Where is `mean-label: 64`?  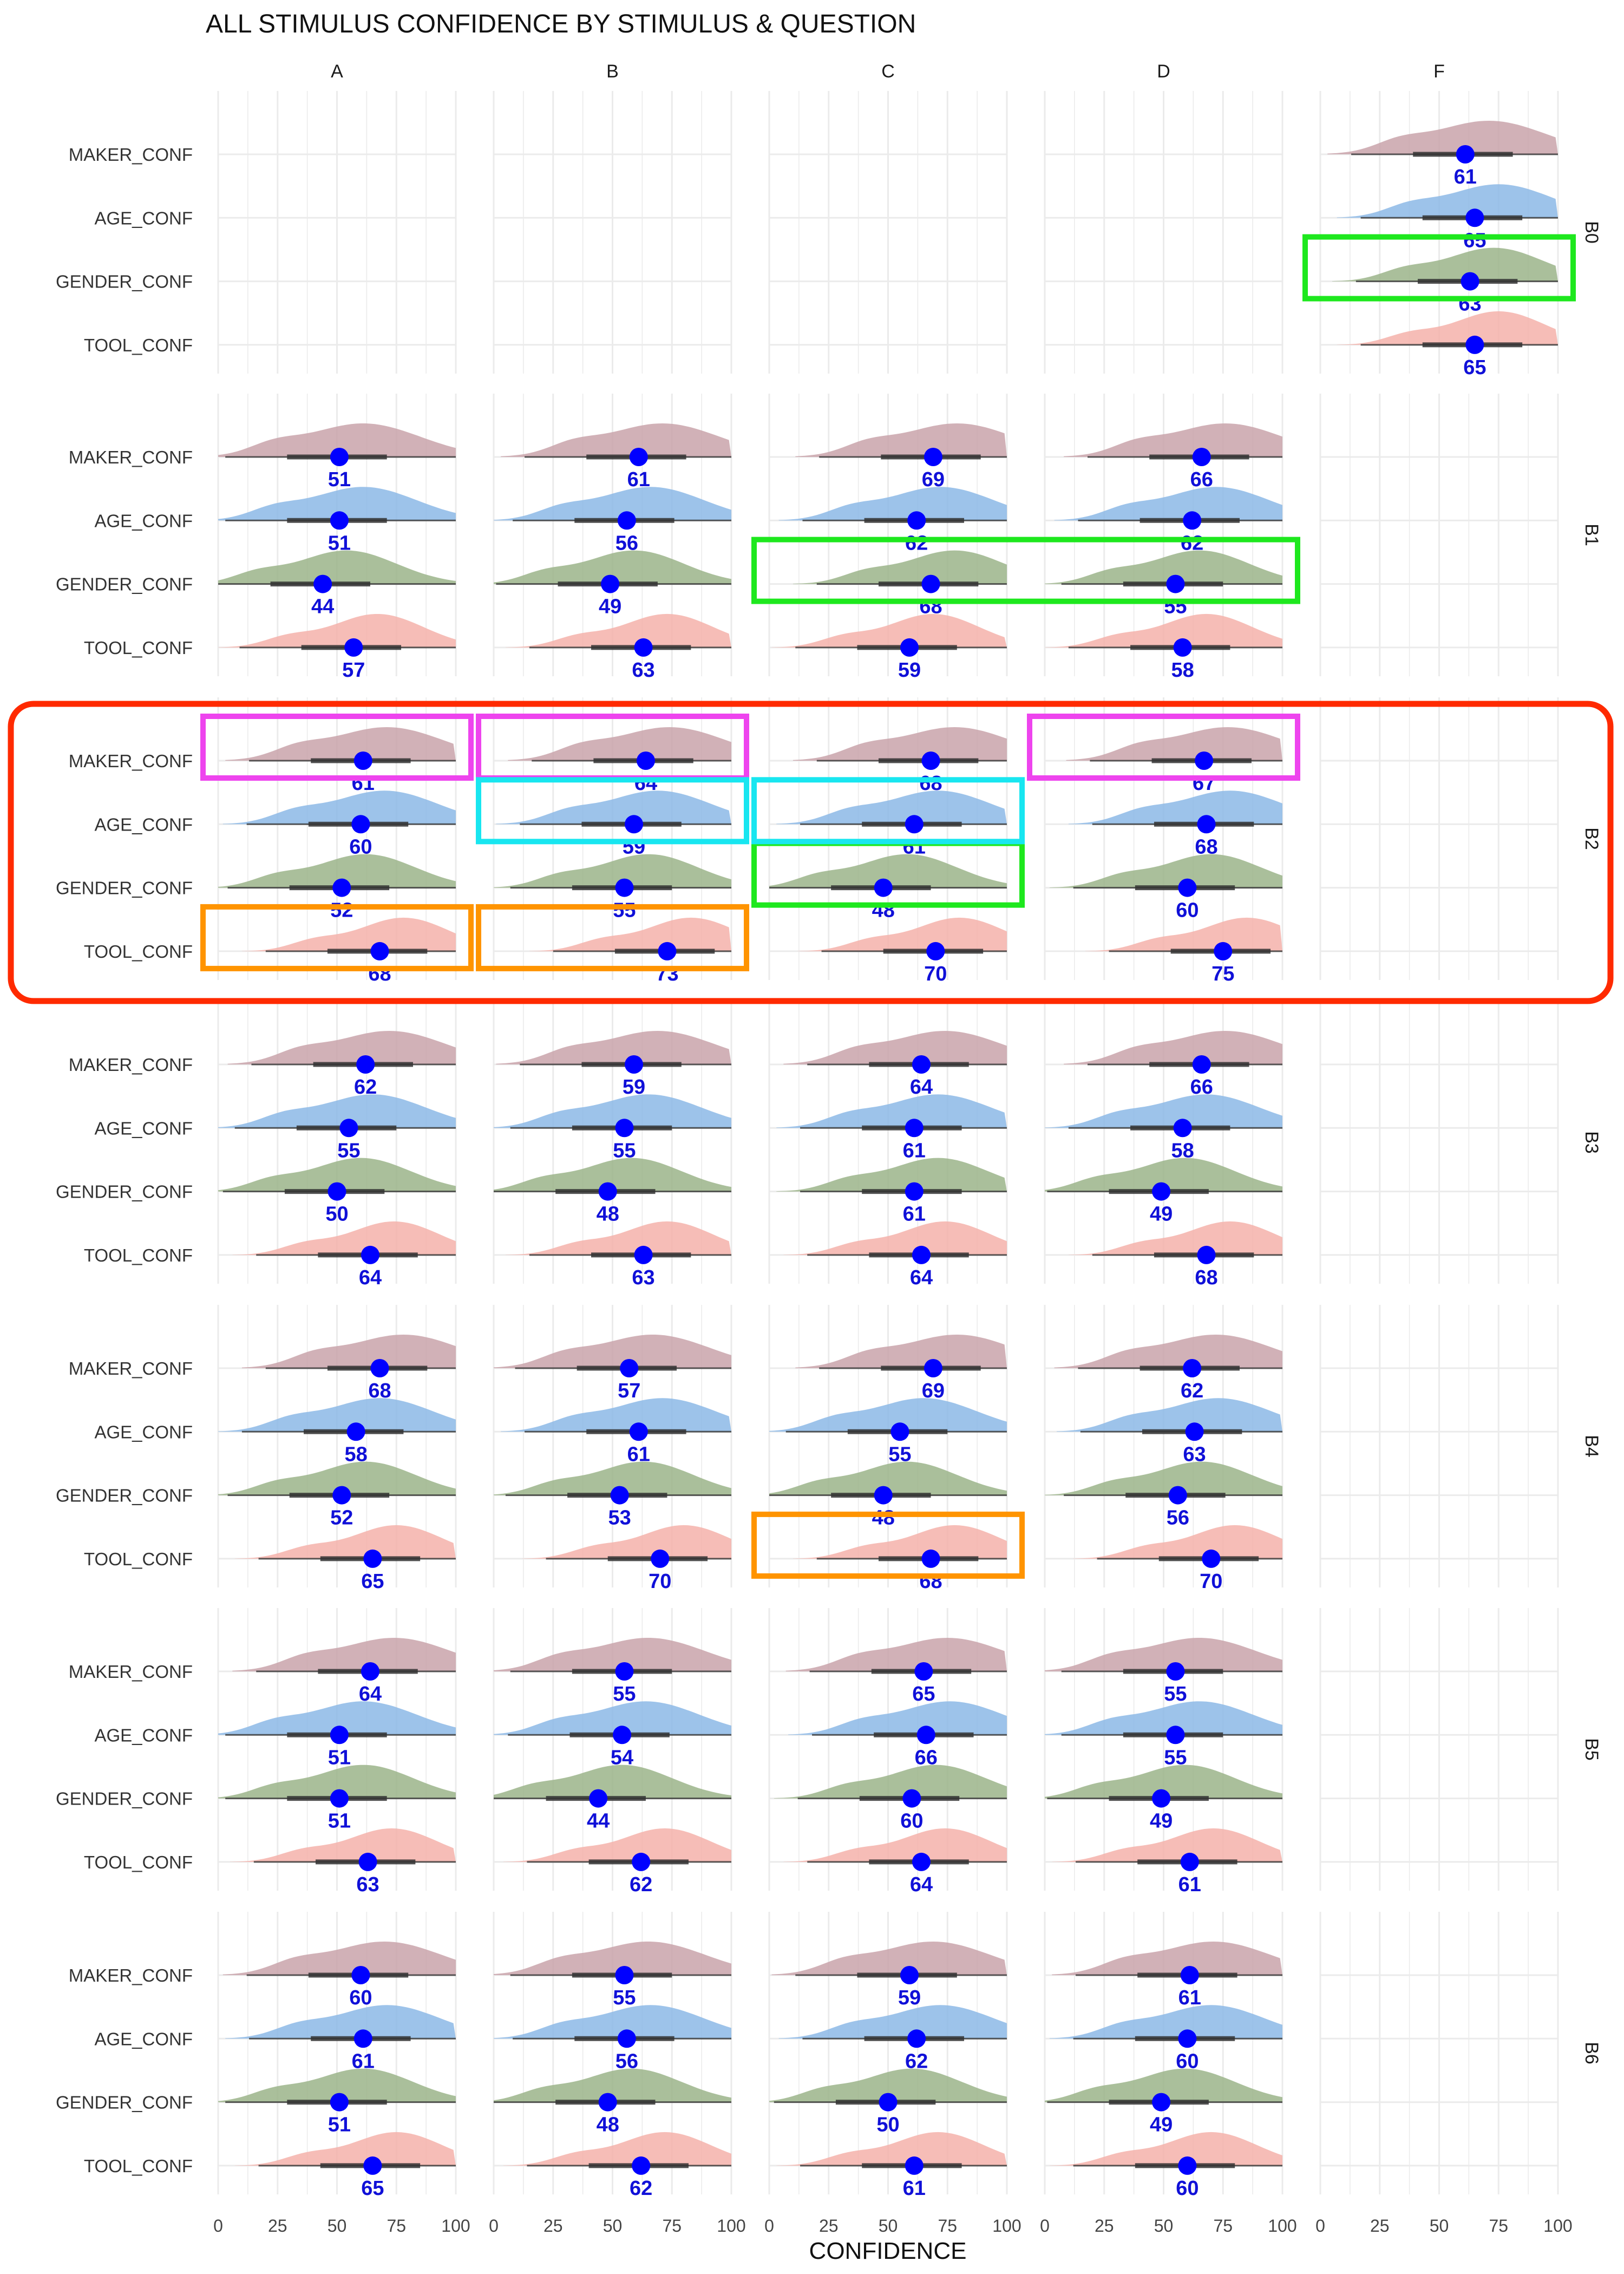 mean-label: 64 is located at coordinates (370, 1278).